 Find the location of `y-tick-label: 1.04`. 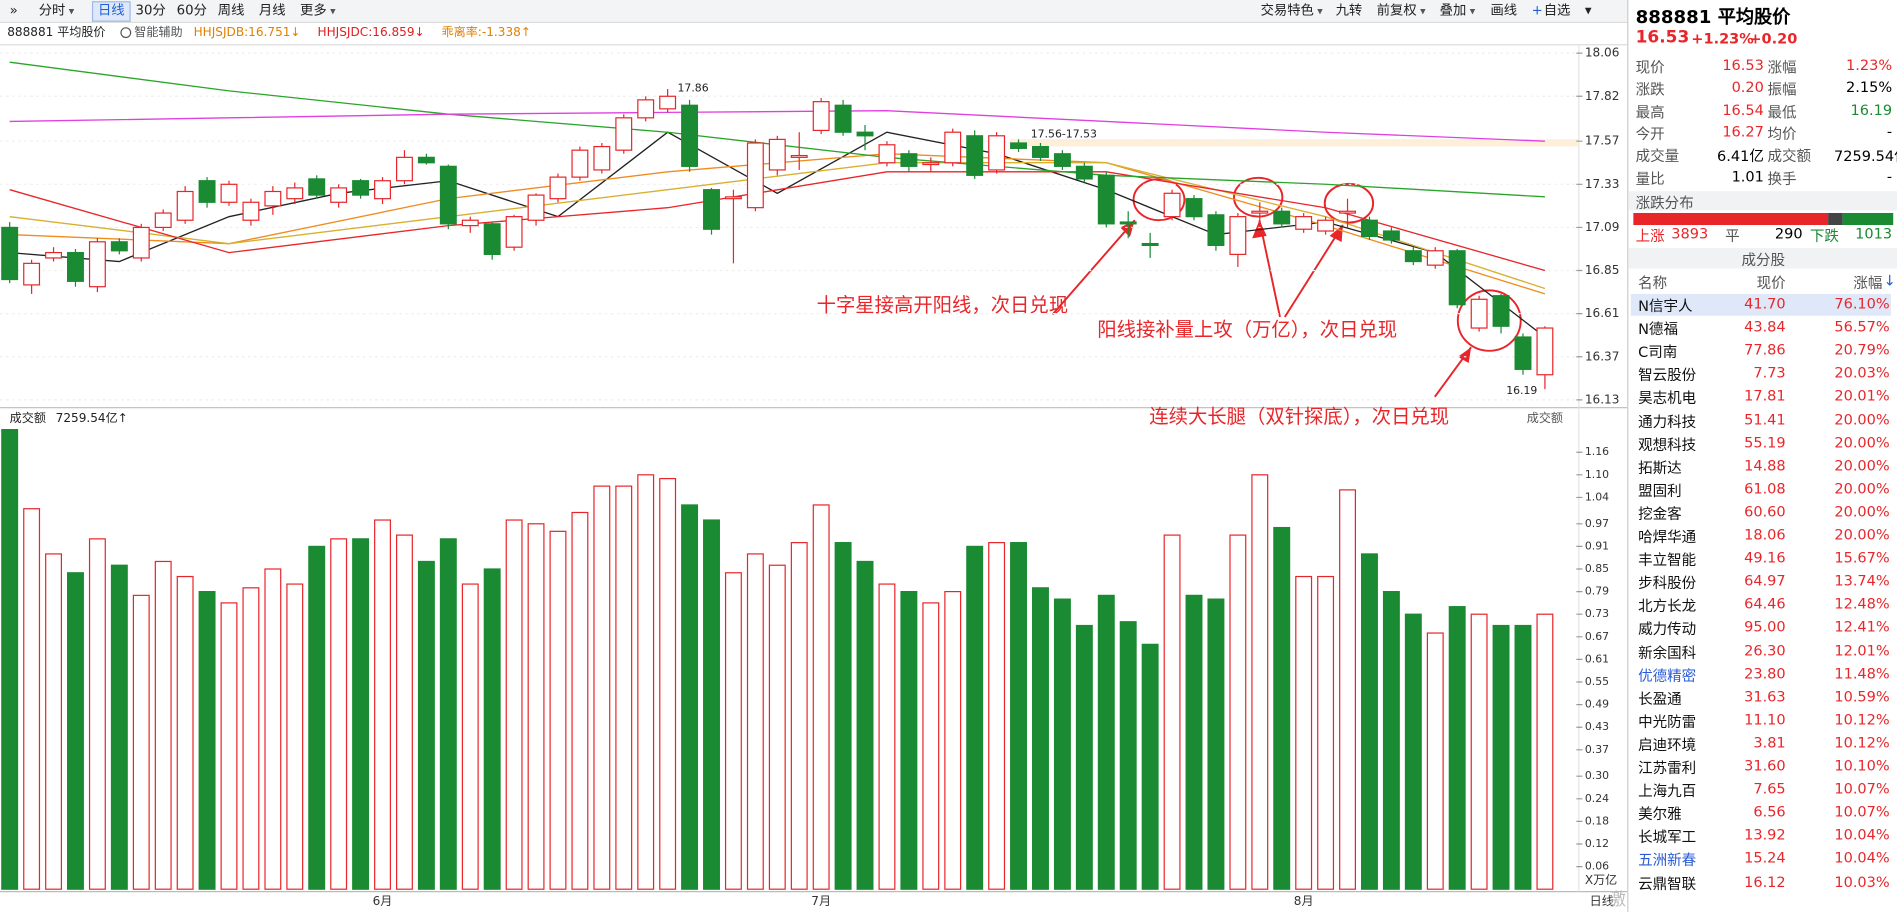

y-tick-label: 1.04 is located at coordinates (1597, 496).